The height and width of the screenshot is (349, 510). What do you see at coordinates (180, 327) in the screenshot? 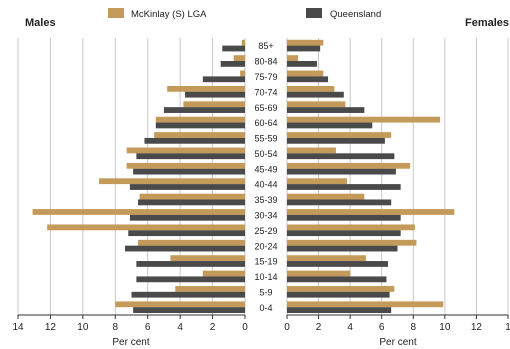
I see `male-tick-label: 4` at bounding box center [180, 327].